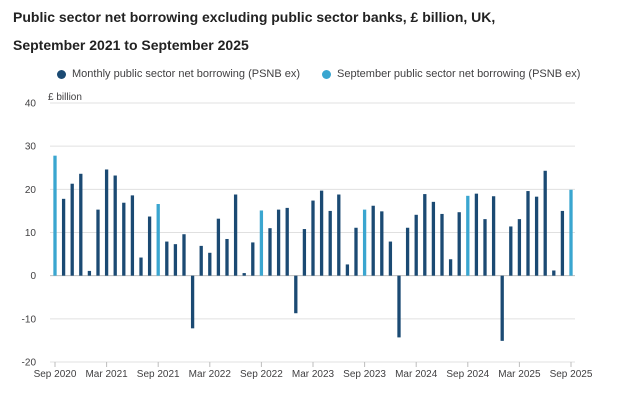 This screenshot has width=634, height=409. I want to click on bar-Oct 2021, so click(167, 258).